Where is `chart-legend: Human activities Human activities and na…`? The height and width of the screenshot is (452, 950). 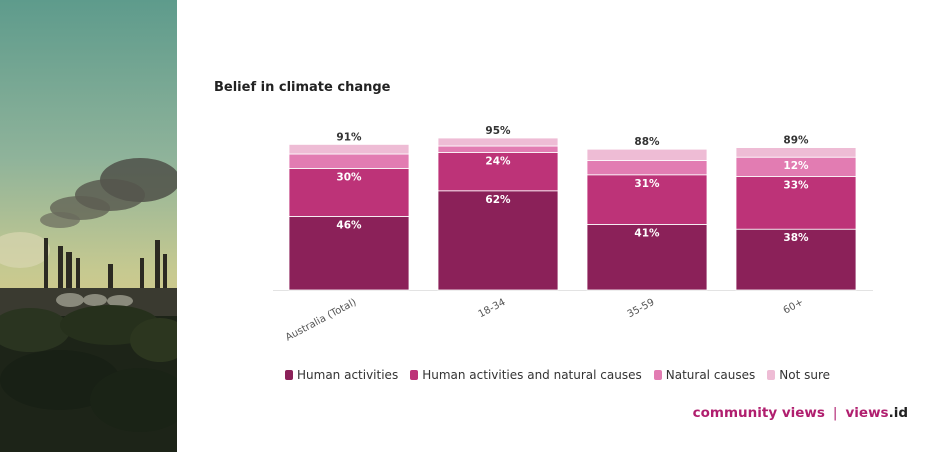 chart-legend: Human activities Human activities and na… is located at coordinates (557, 375).